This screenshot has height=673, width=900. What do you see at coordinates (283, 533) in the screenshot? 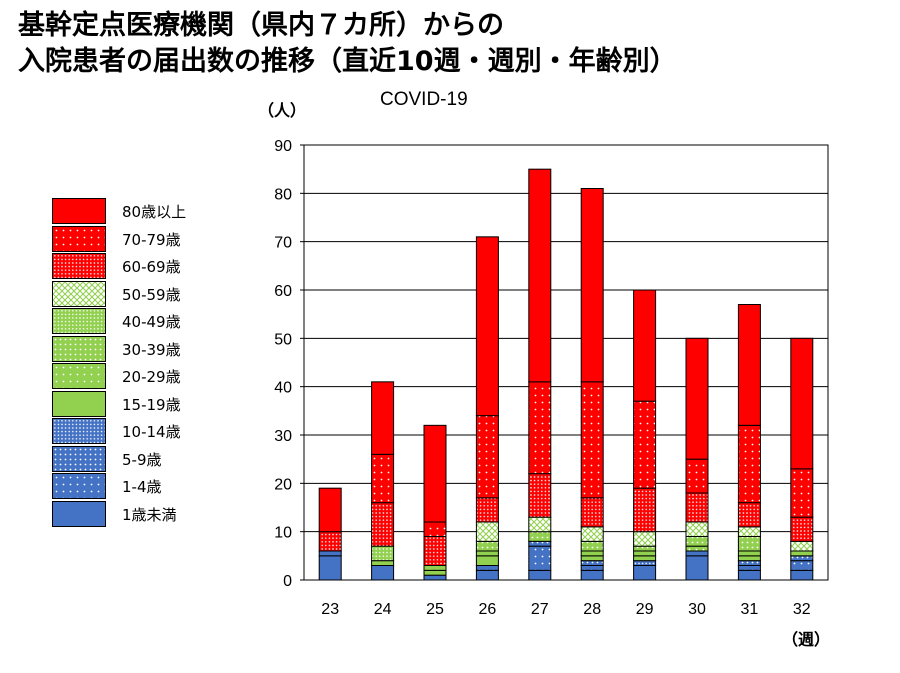
I see `y-tick-label: 10` at bounding box center [283, 533].